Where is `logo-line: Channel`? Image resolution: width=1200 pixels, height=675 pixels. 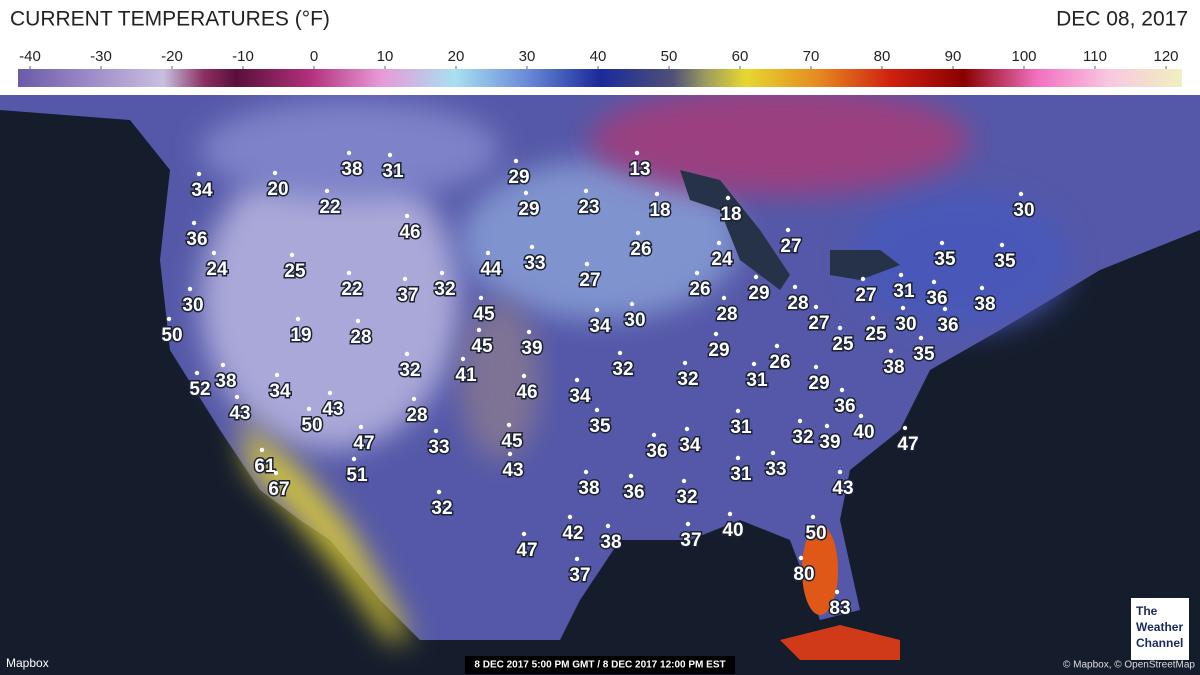 logo-line: Channel is located at coordinates (1159, 643).